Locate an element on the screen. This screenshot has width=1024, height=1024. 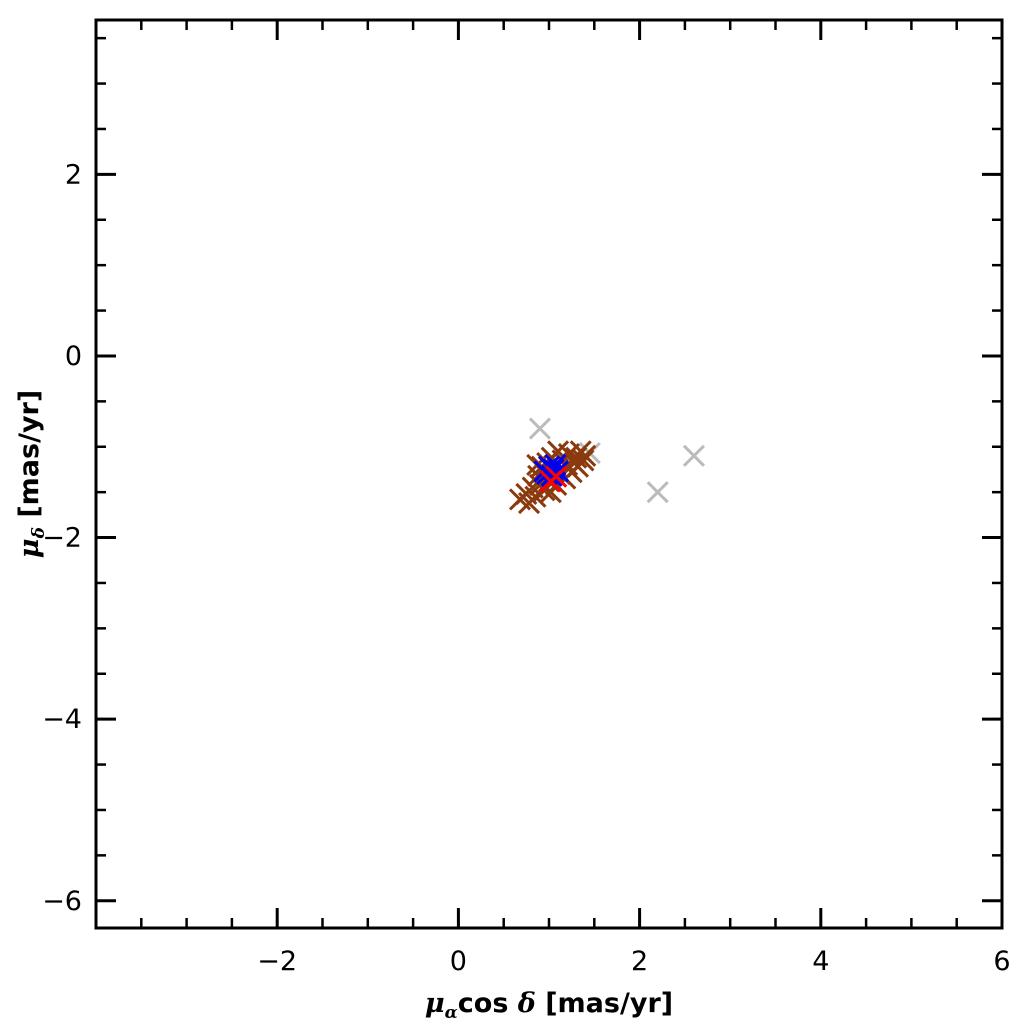
x-tick-labels: −2 0 2 4 6 is located at coordinates (633, 961).